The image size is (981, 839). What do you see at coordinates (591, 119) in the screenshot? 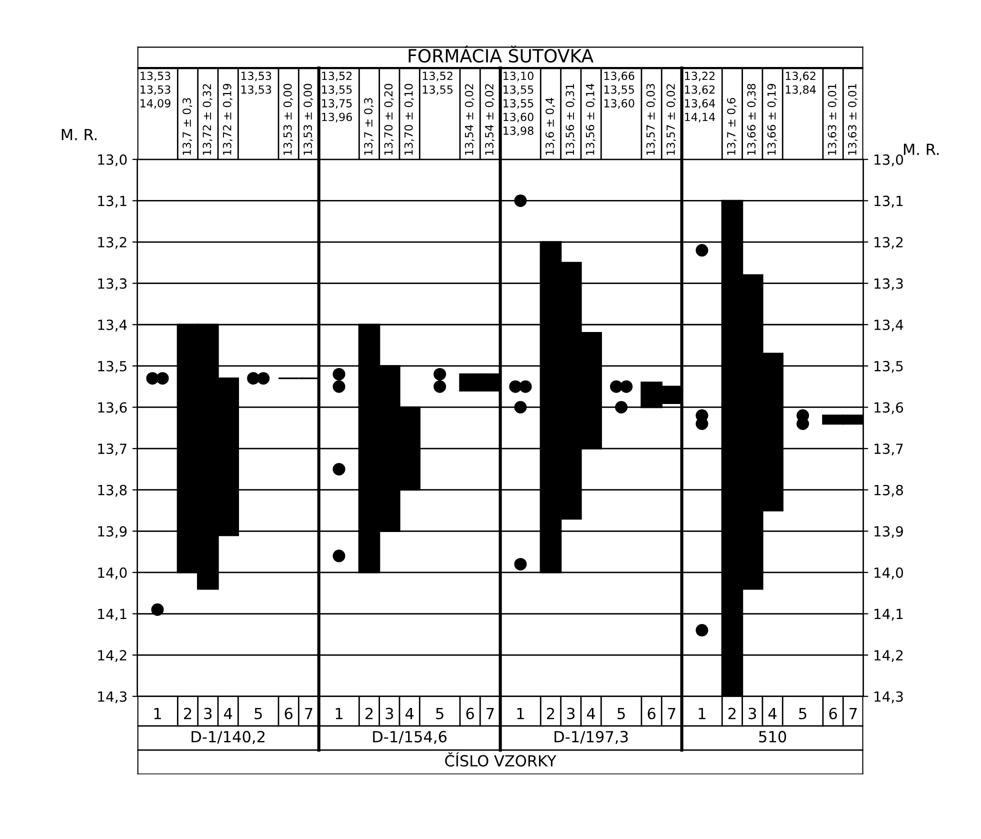
I see `text: 13,56 ± 0,14` at bounding box center [591, 119].